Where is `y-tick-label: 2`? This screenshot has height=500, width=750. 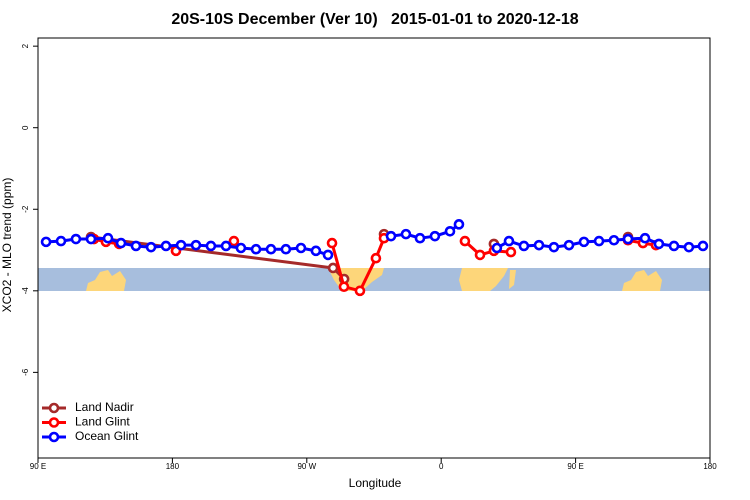 y-tick-label: 2 is located at coordinates (25, 45).